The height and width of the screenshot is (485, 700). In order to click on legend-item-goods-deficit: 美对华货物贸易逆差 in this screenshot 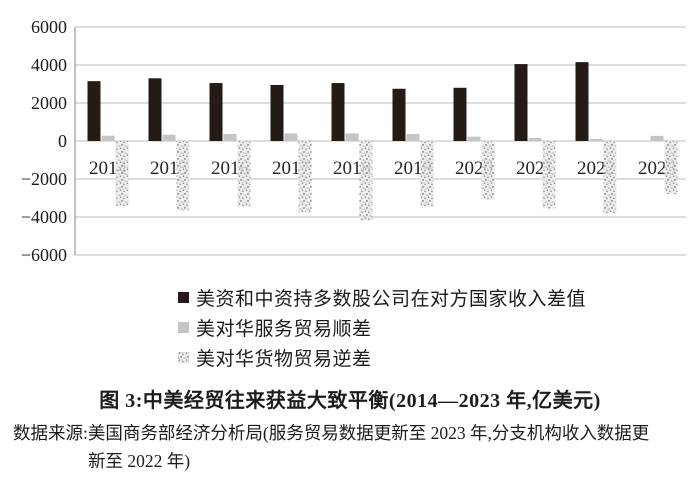, I will do `click(382, 357)`.